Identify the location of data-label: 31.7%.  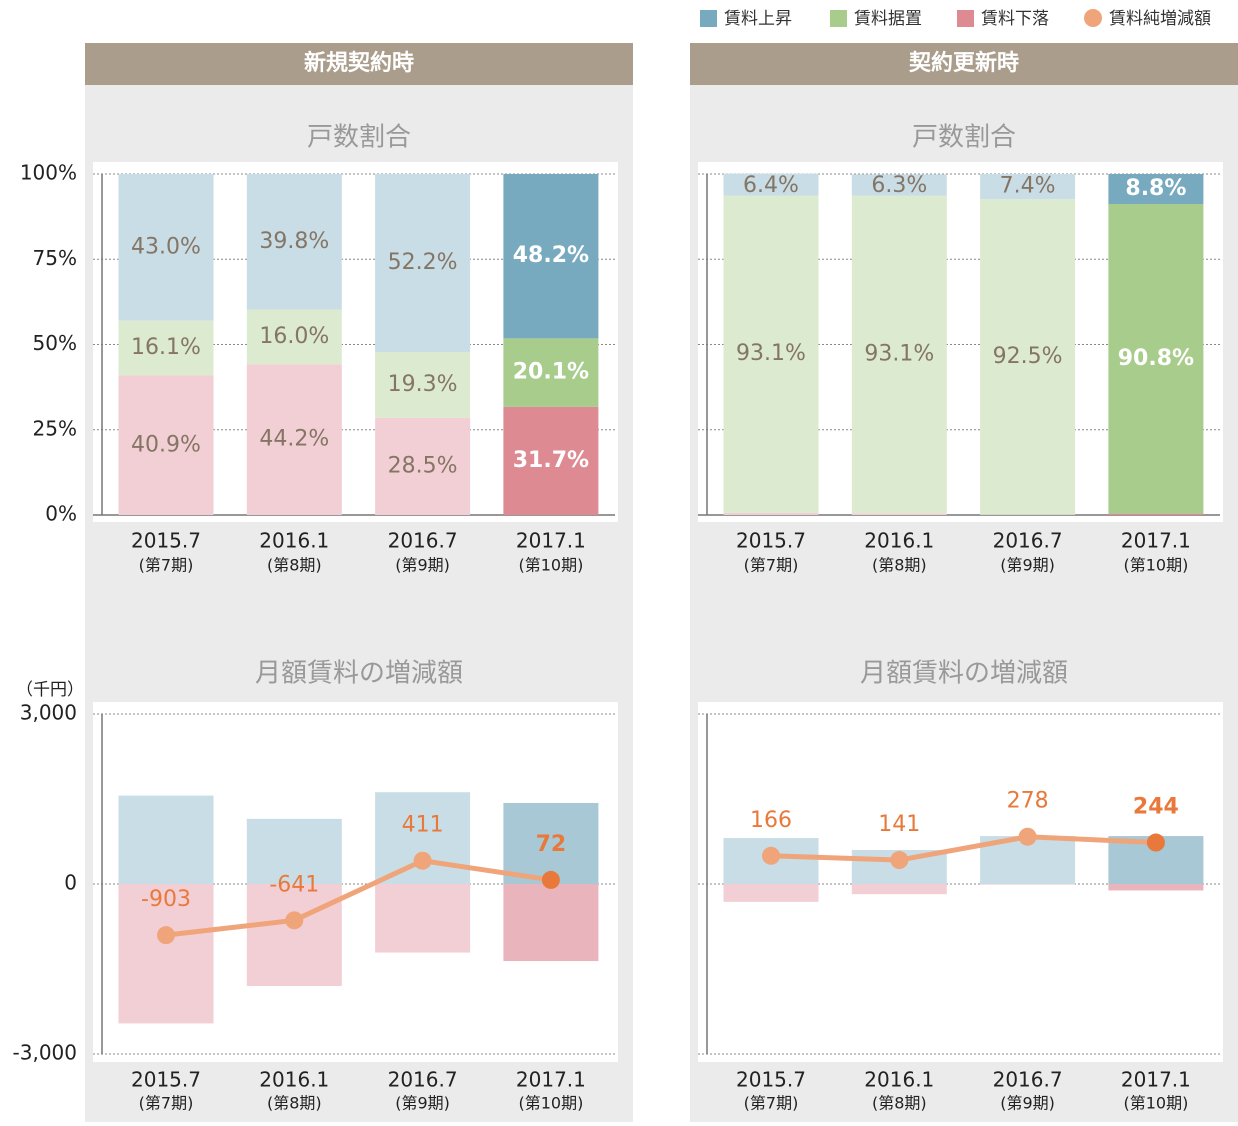
(551, 460).